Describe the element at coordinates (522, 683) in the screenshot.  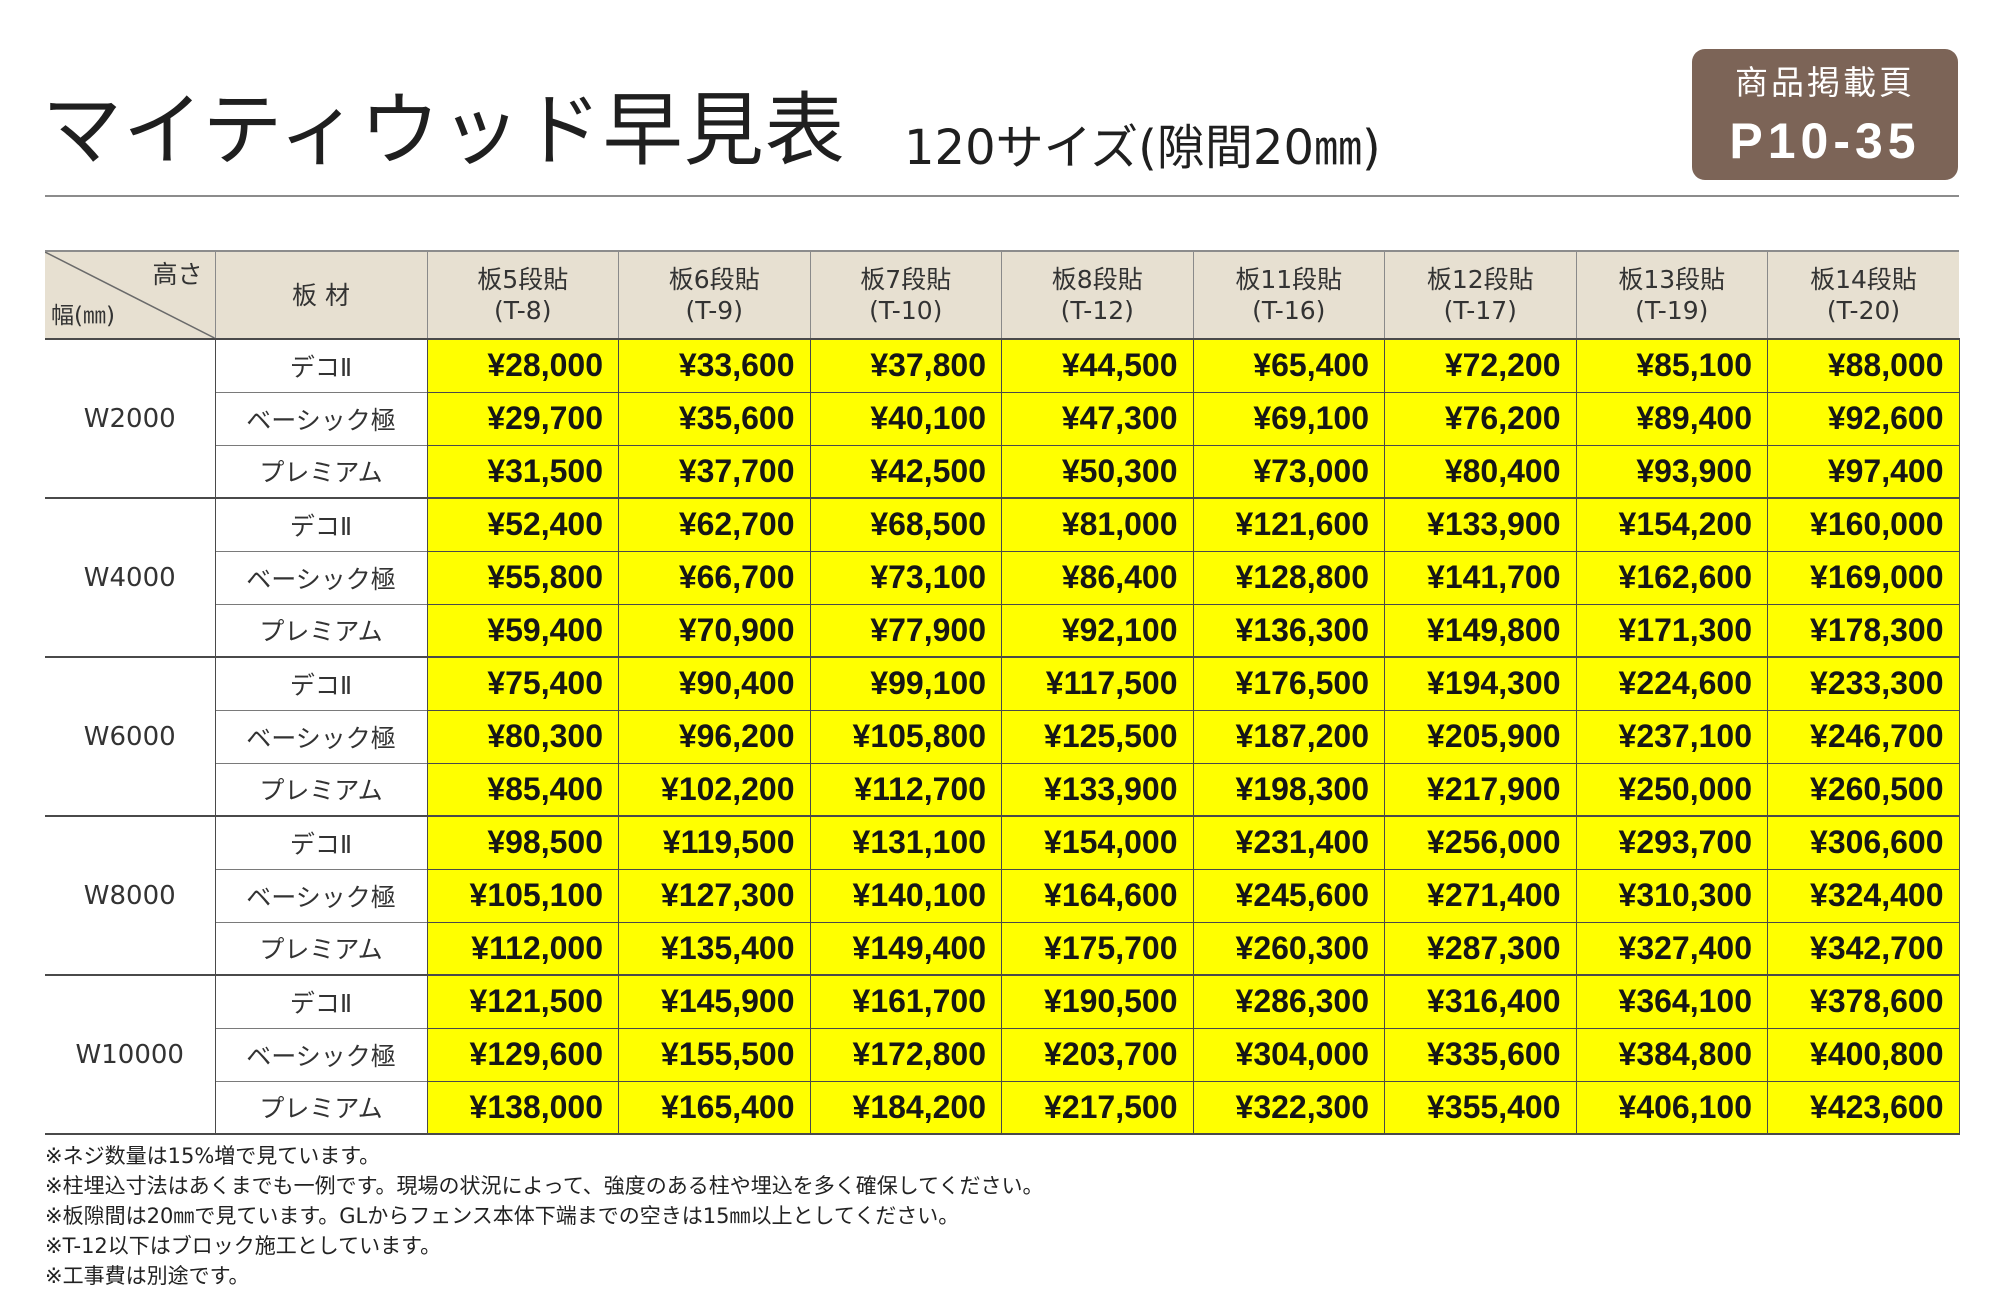
I see `price-cell: ¥75,400` at that location.